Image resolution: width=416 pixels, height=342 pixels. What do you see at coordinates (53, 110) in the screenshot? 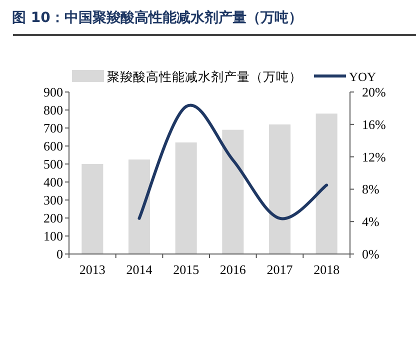
I see `y-tick-label: 800` at bounding box center [53, 110].